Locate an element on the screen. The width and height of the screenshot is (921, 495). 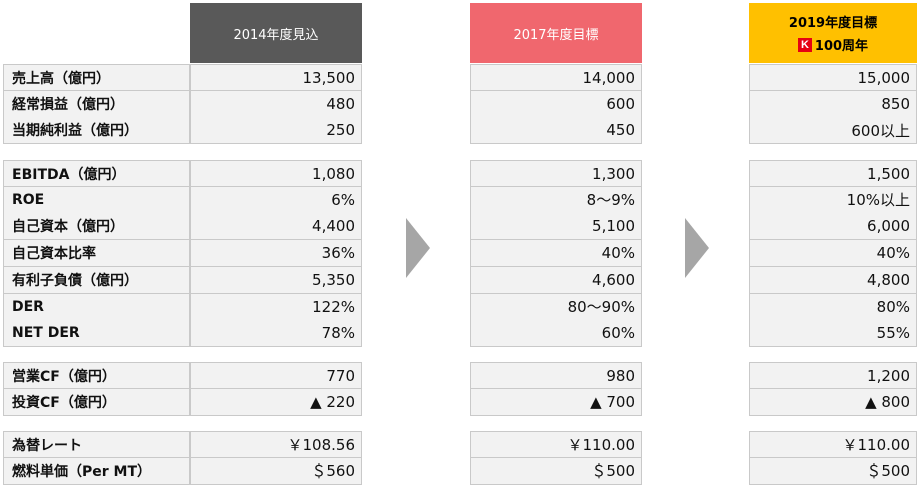
row-label: 為替レート is located at coordinates (96, 444).